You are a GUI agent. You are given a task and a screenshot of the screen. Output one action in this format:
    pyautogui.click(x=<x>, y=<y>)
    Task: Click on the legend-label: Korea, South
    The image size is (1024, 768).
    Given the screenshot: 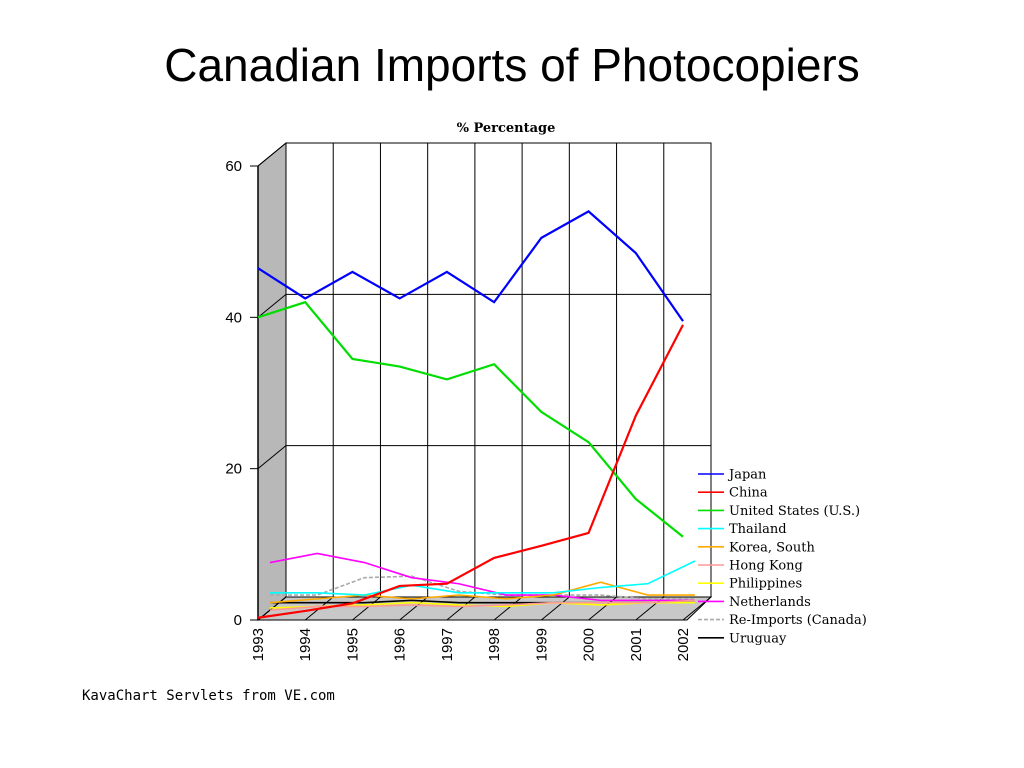 What is the action you would take?
    pyautogui.click(x=772, y=547)
    